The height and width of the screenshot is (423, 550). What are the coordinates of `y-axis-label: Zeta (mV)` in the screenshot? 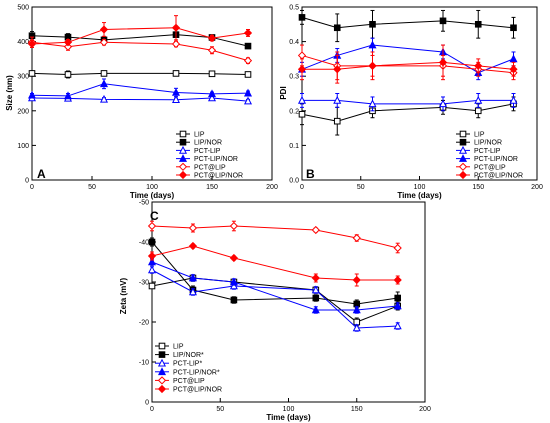 It's located at (123, 295).